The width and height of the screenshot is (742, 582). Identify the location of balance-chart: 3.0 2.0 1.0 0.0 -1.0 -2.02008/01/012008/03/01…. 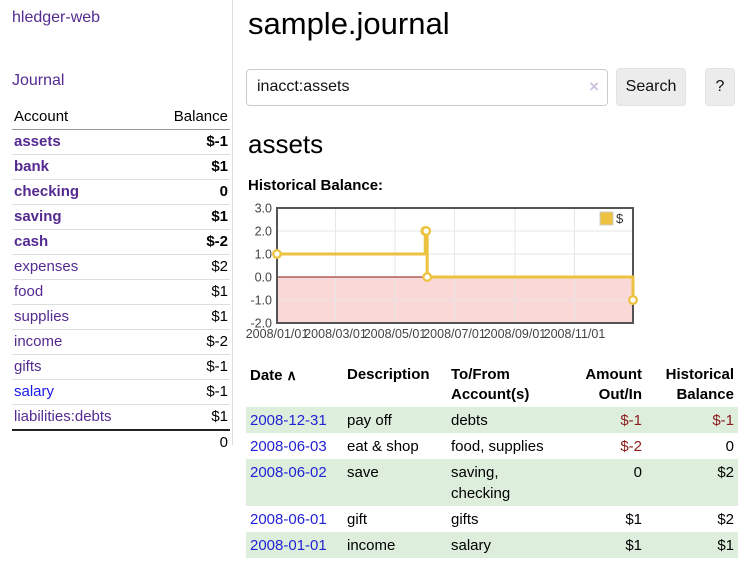
(442, 271).